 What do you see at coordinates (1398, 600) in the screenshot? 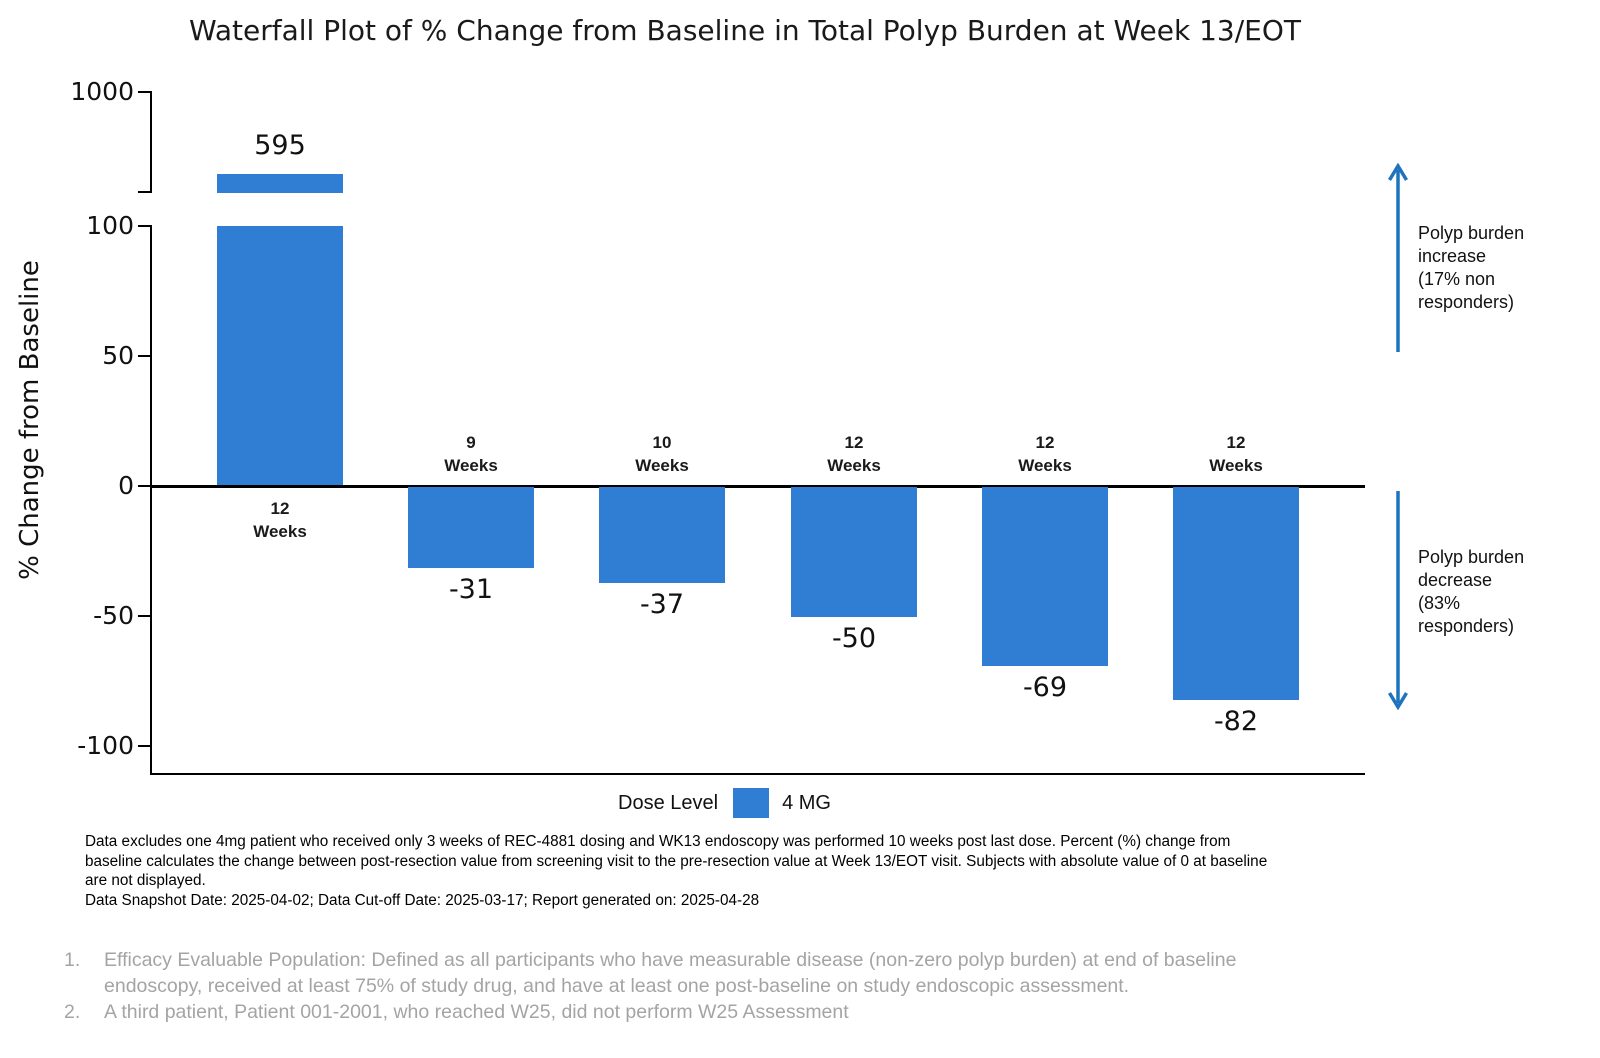
I see `decrease-arrow-icon` at bounding box center [1398, 600].